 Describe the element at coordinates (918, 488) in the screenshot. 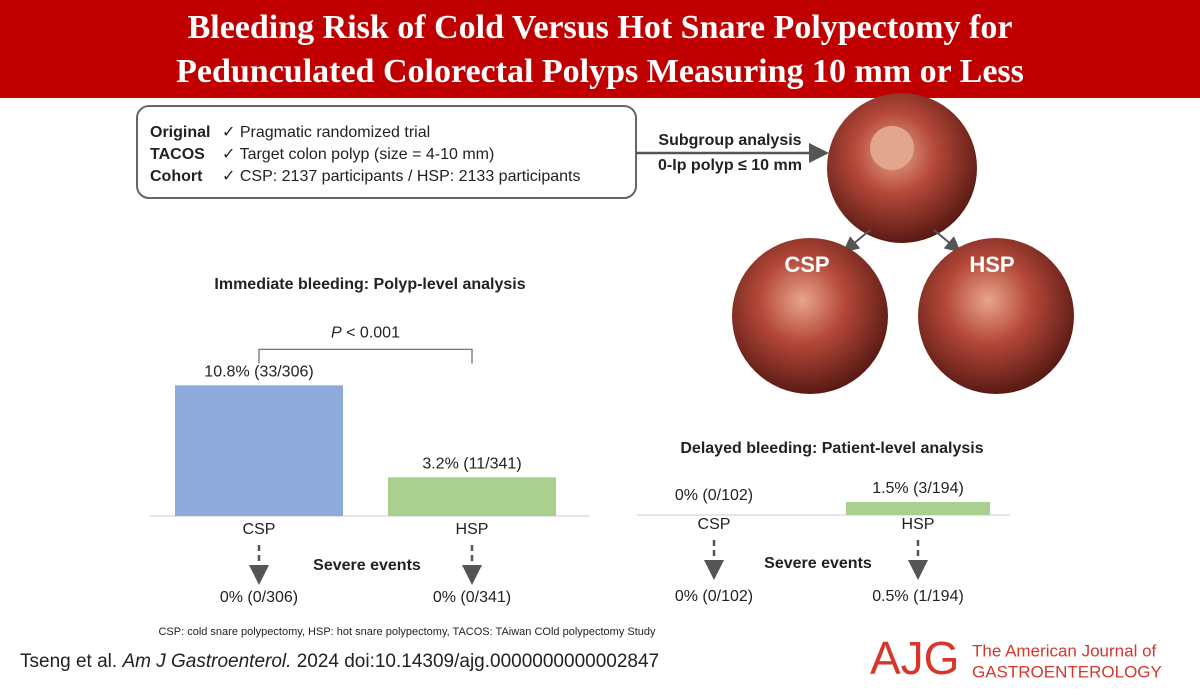

I see `value-label: 1.5% (3/194)` at that location.